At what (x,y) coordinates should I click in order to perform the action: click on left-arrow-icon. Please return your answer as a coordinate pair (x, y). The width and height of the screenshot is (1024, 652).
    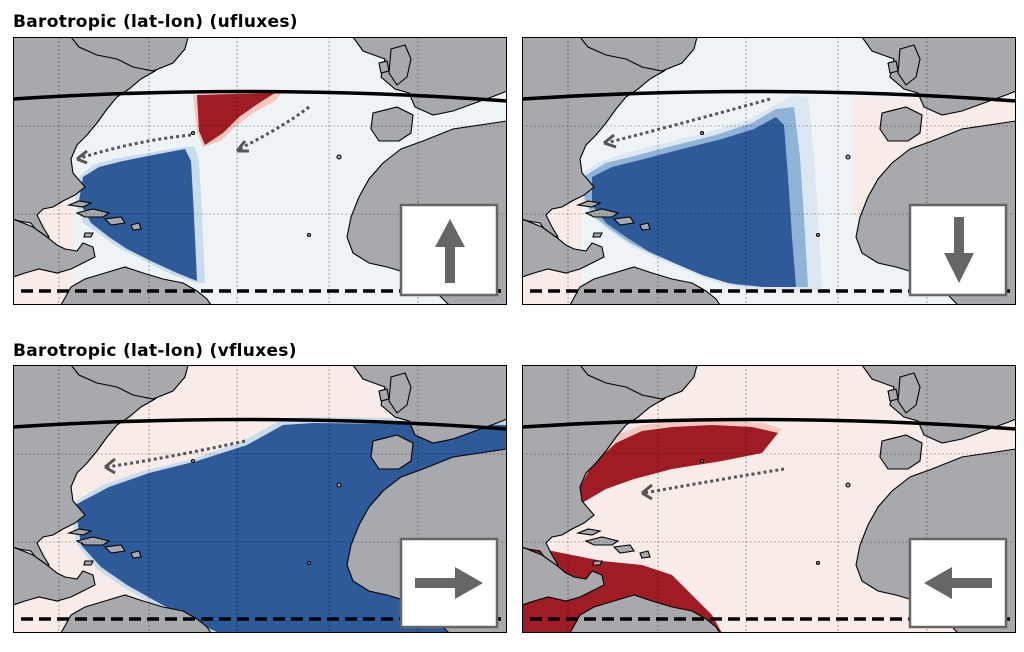
    Looking at the image, I should click on (958, 583).